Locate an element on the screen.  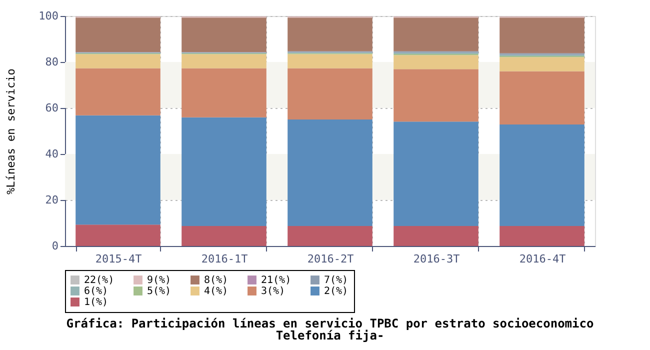
x-tick-label: 2016-4T is located at coordinates (542, 259).